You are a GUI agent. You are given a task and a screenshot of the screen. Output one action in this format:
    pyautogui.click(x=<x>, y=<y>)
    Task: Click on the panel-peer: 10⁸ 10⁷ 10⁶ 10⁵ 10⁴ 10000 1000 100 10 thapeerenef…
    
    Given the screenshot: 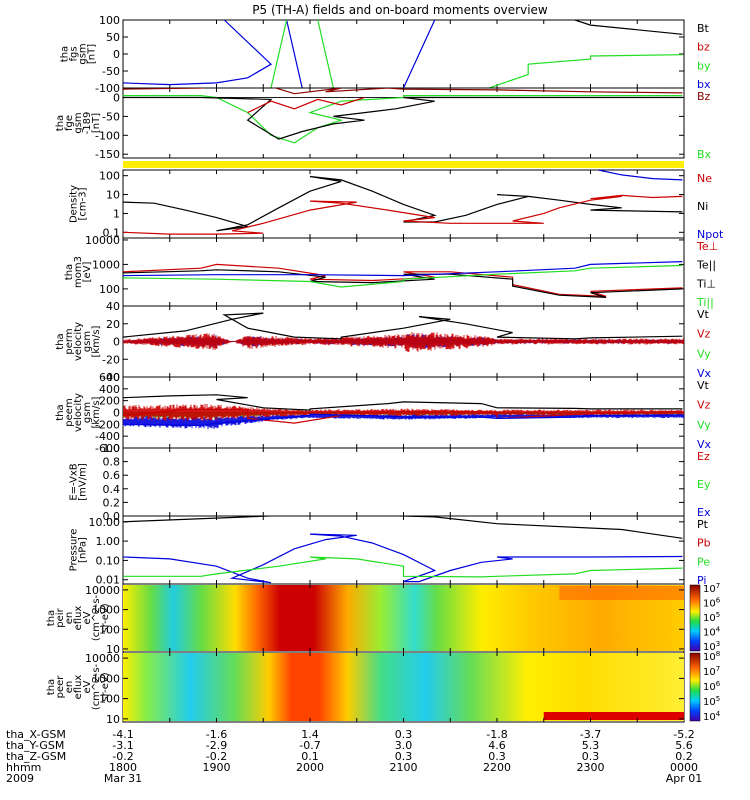 What is the action you would take?
    pyautogui.click(x=383, y=688)
    